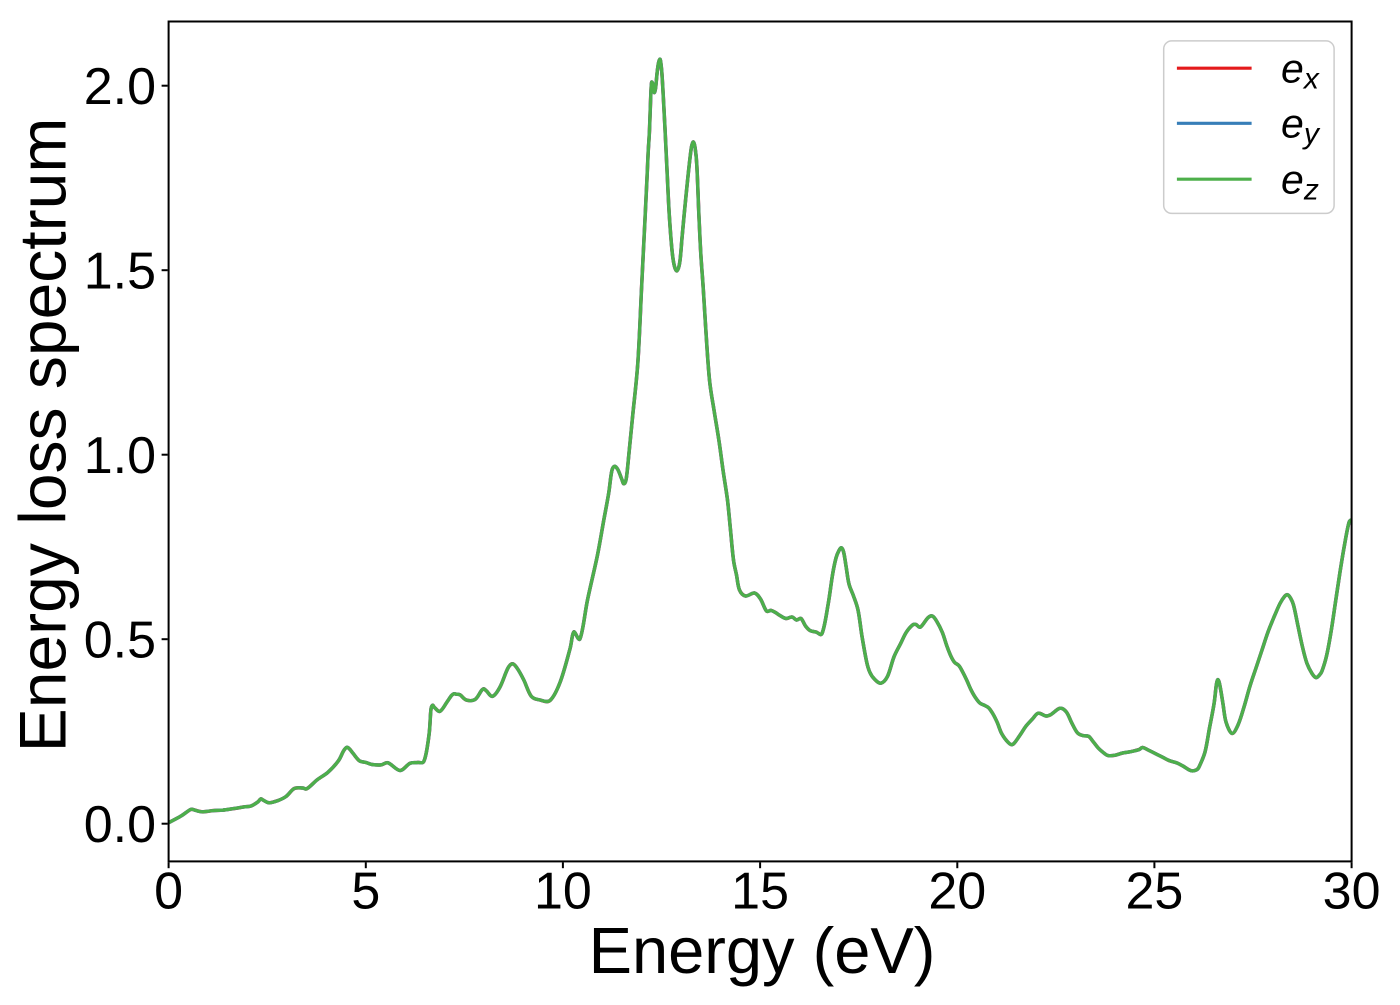 This screenshot has width=1400, height=1005. I want to click on svg-text: 0.0, so click(120, 825).